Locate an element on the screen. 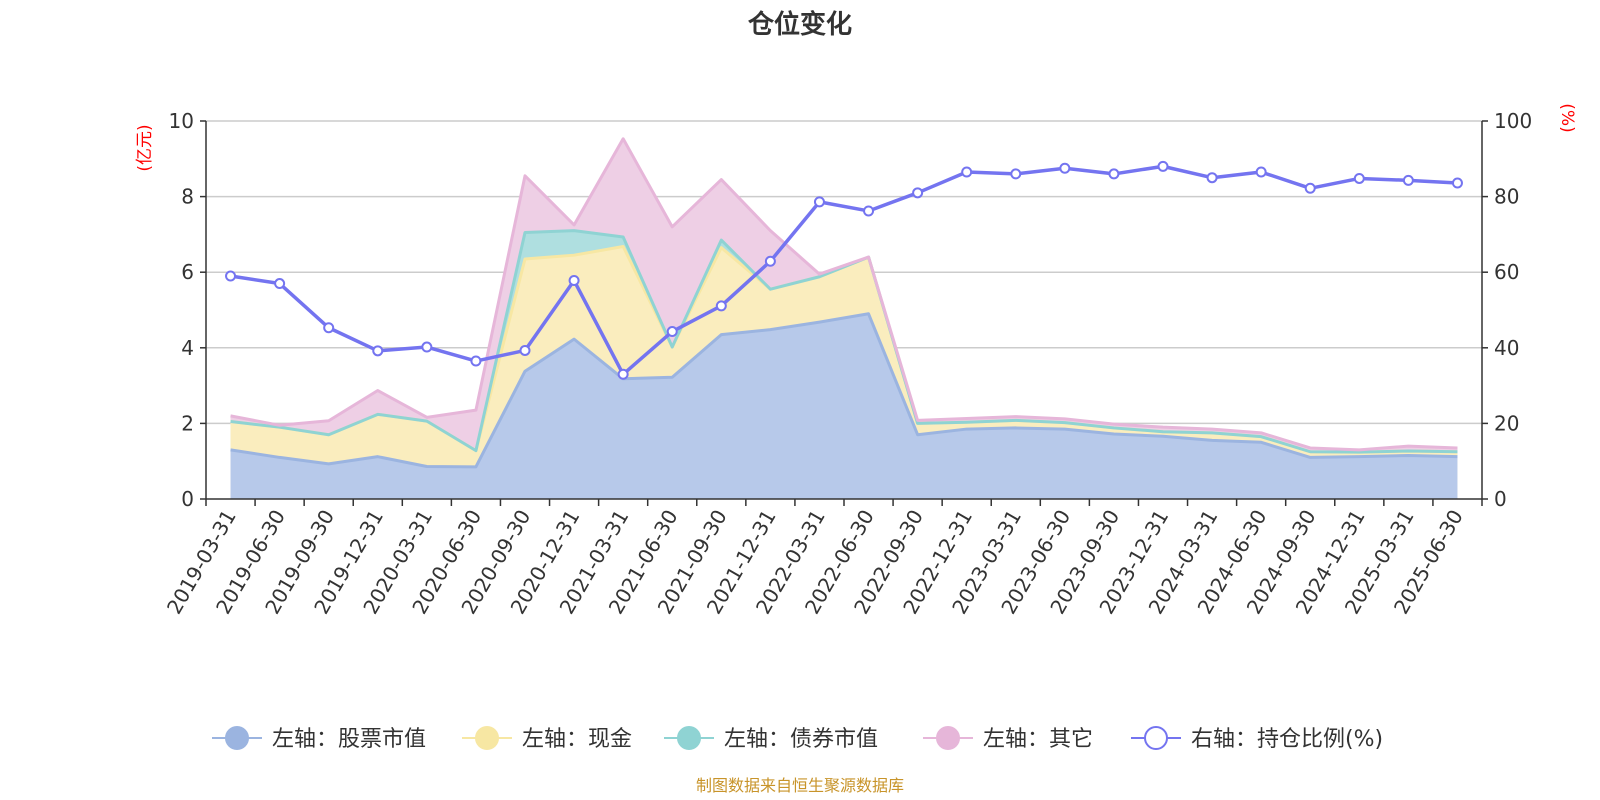  right-tick-label: 0 is located at coordinates (1500, 499).